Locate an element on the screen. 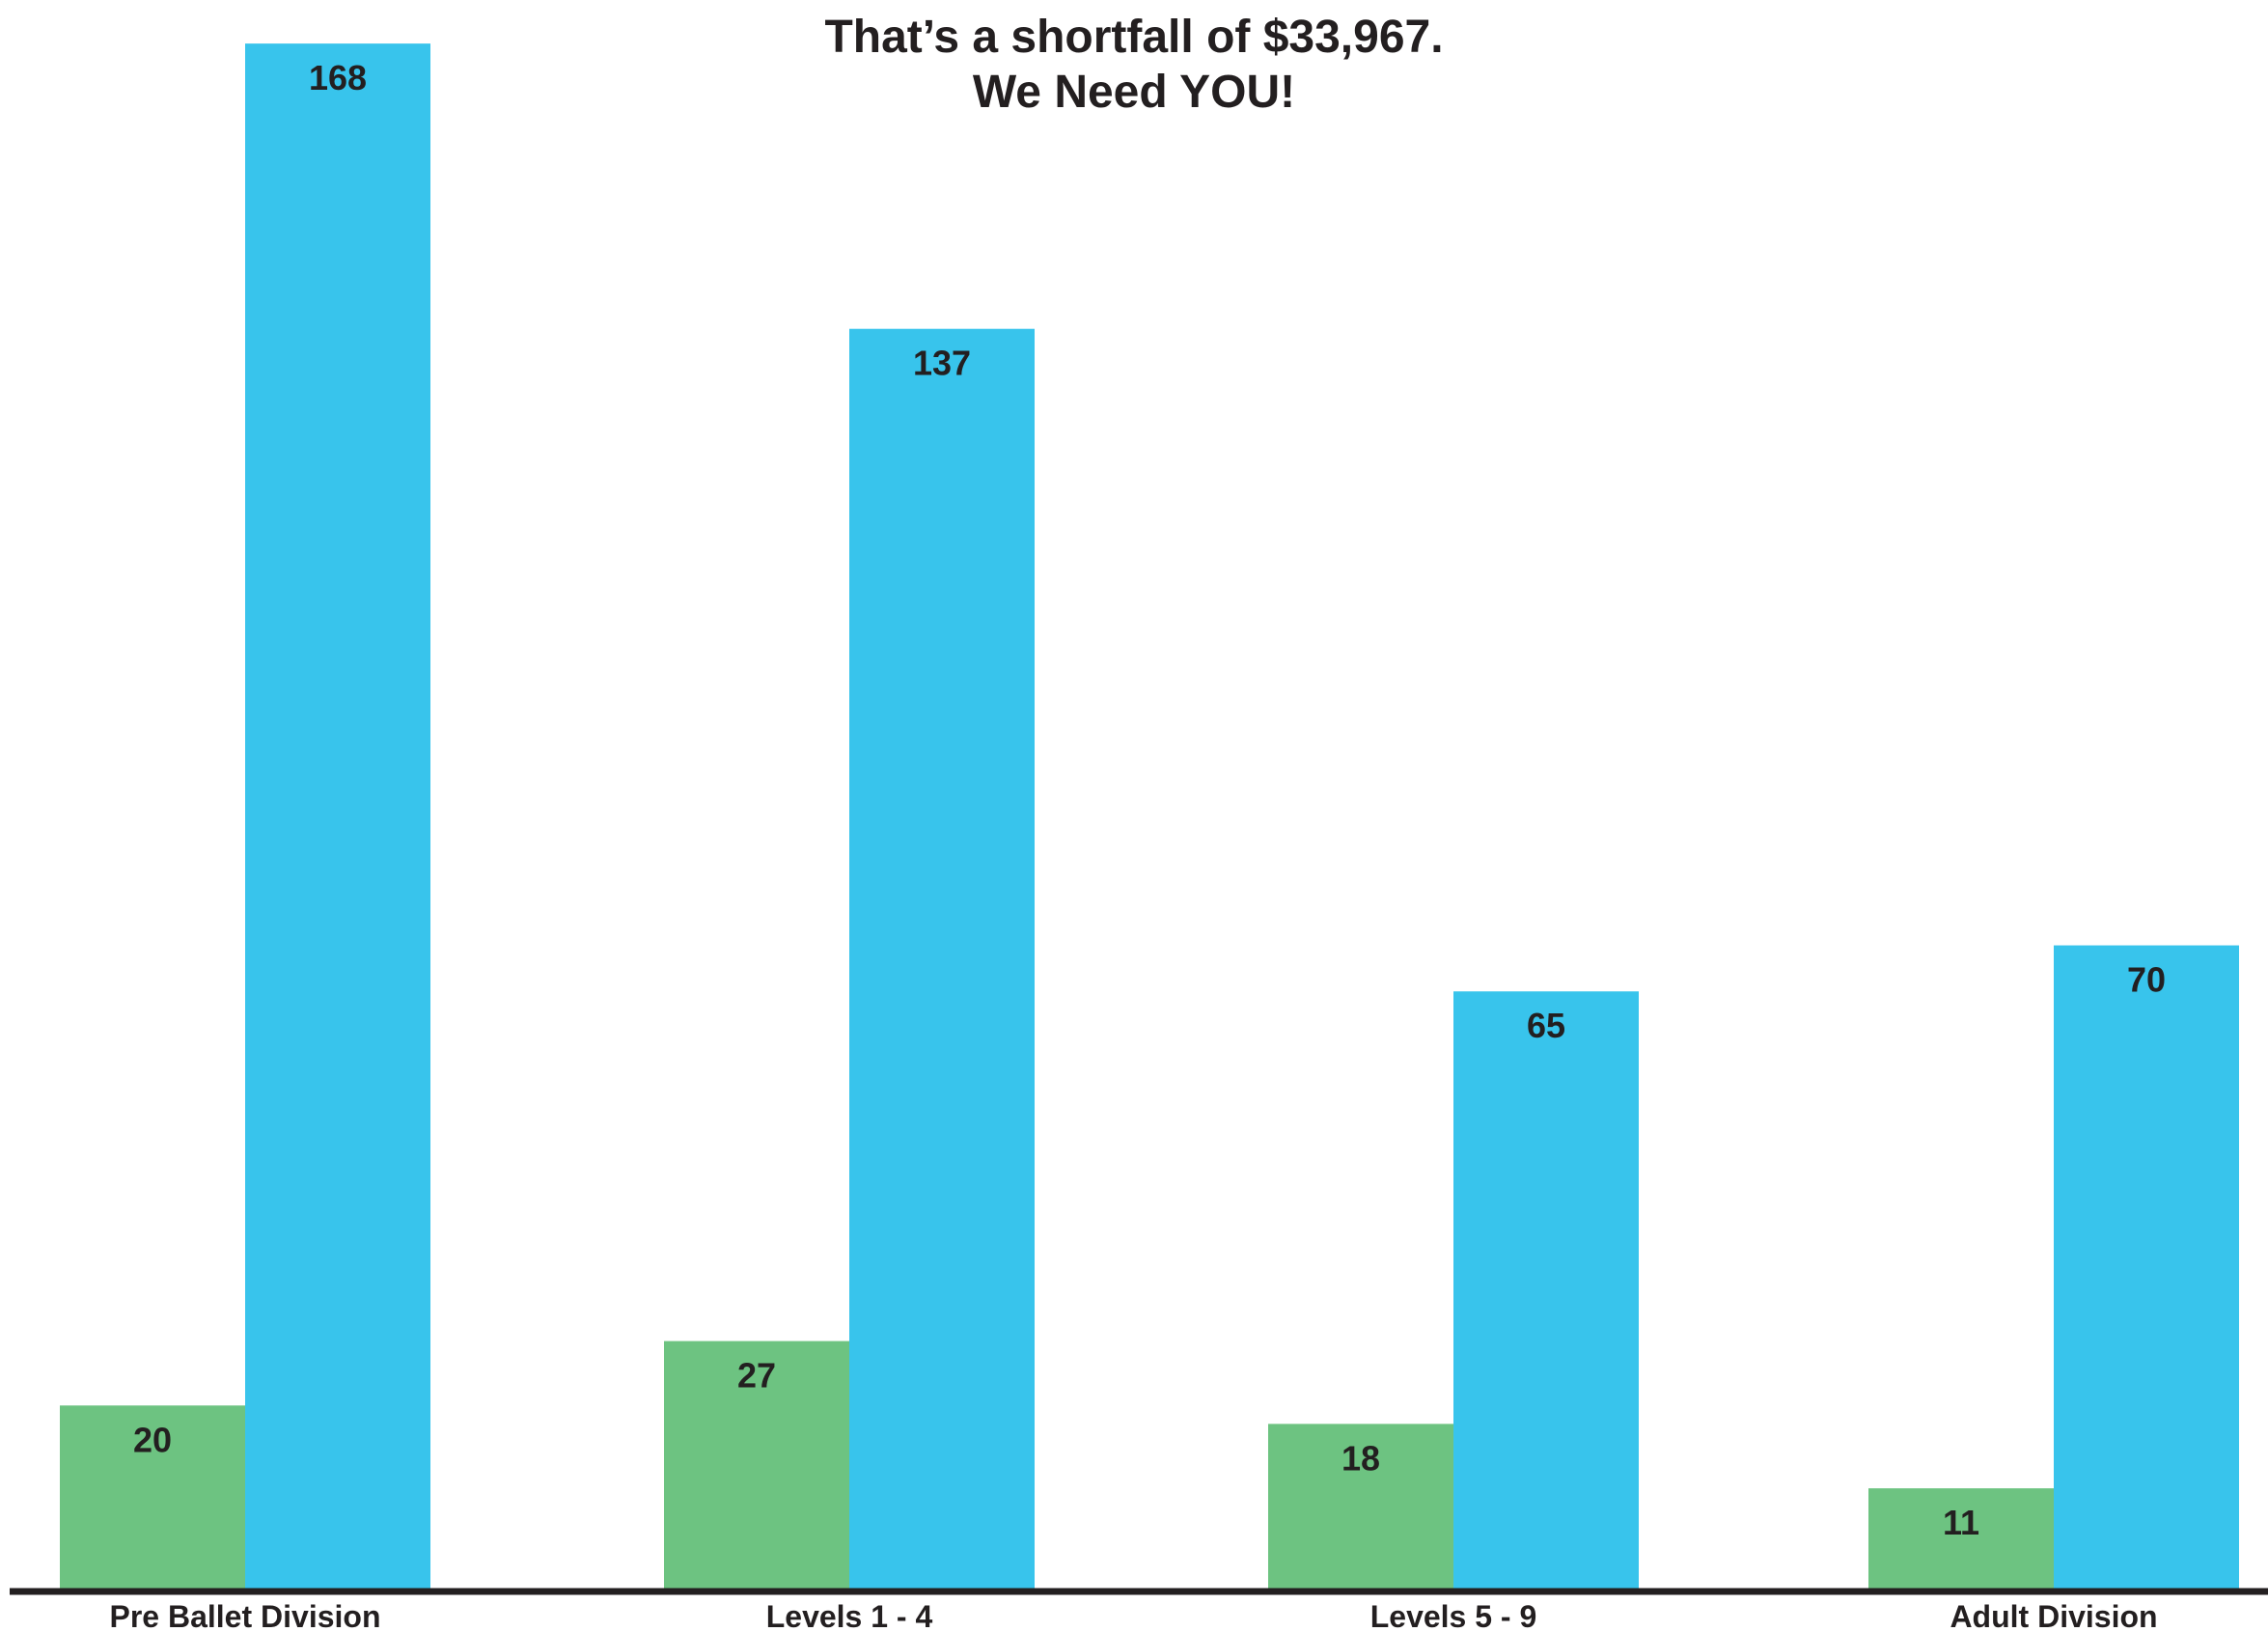  data-label-series-1-3: 11 is located at coordinates (1961, 1522).